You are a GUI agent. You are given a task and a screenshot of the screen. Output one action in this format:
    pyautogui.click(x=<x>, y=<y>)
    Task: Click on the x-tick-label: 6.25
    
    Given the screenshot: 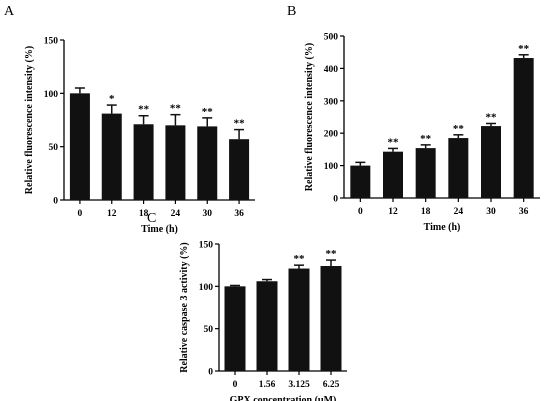 What is the action you would take?
    pyautogui.click(x=331, y=385)
    